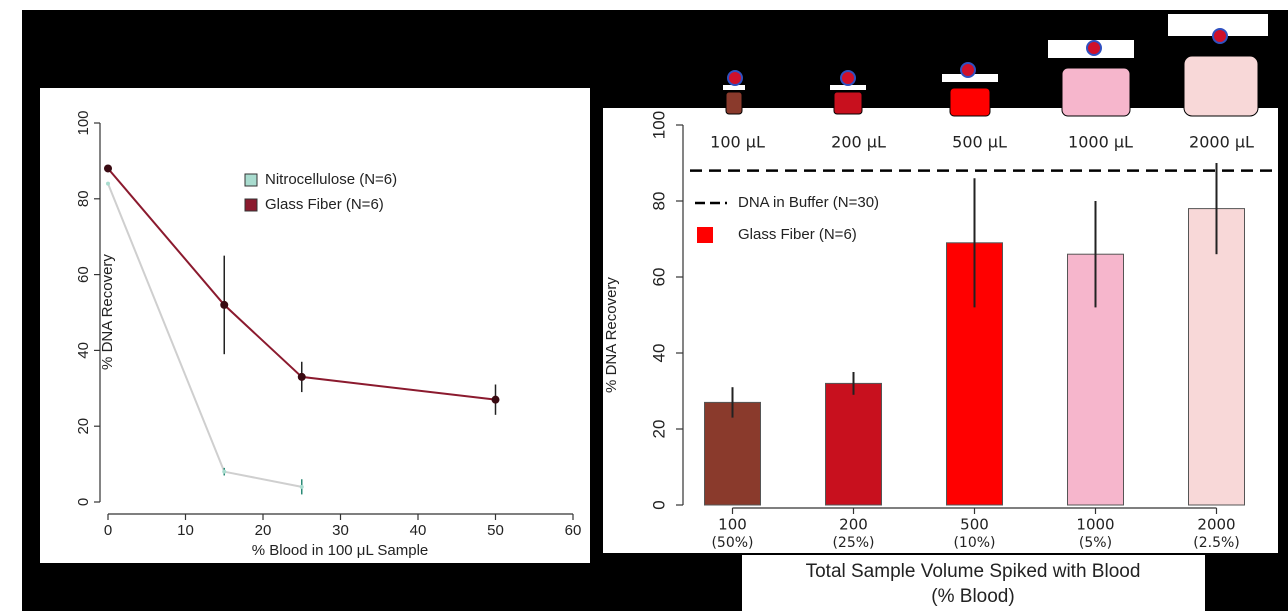 This screenshot has width=1288, height=616. Describe the element at coordinates (808, 202) in the screenshot. I see `legend-label: DNA in Buffer (N=30)` at that location.